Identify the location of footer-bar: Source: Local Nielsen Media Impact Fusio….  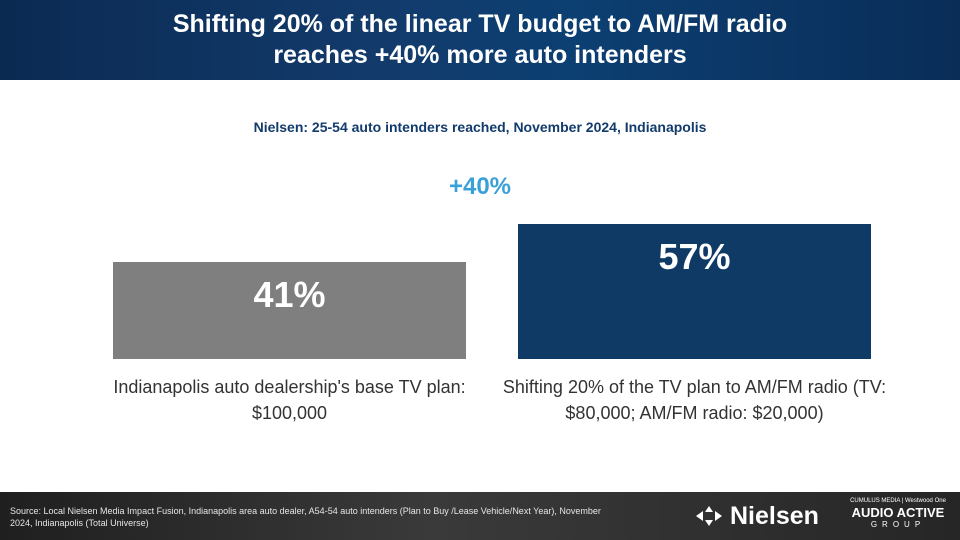
(480, 516).